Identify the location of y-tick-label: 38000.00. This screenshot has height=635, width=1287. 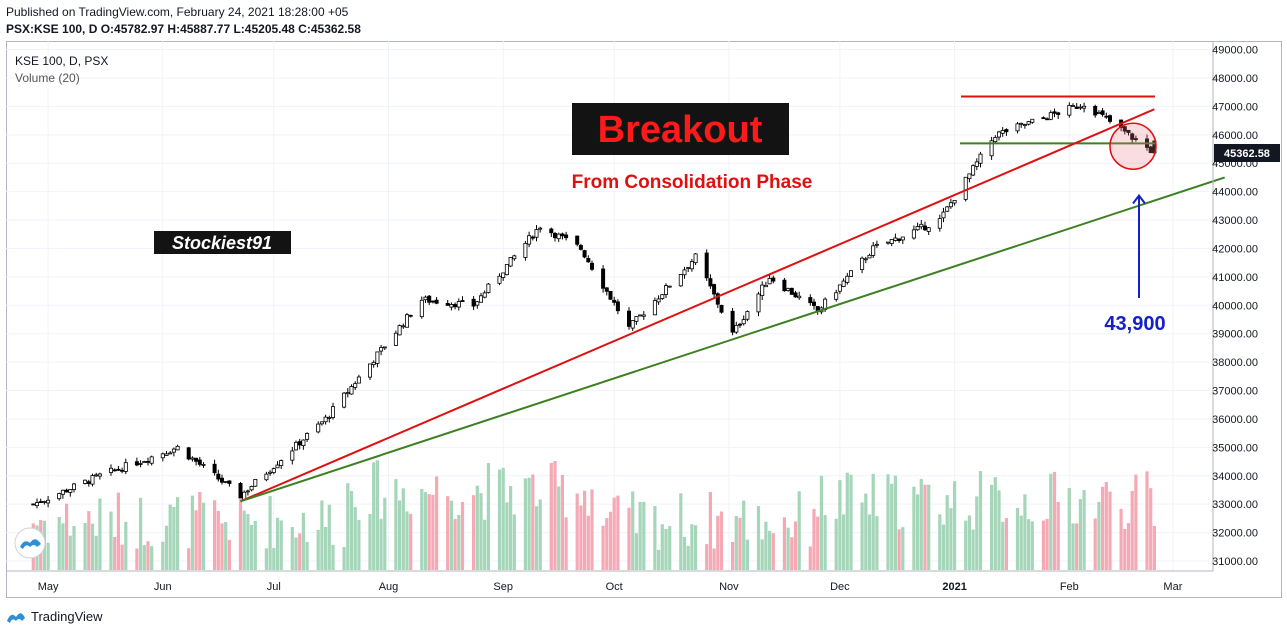
(1235, 363).